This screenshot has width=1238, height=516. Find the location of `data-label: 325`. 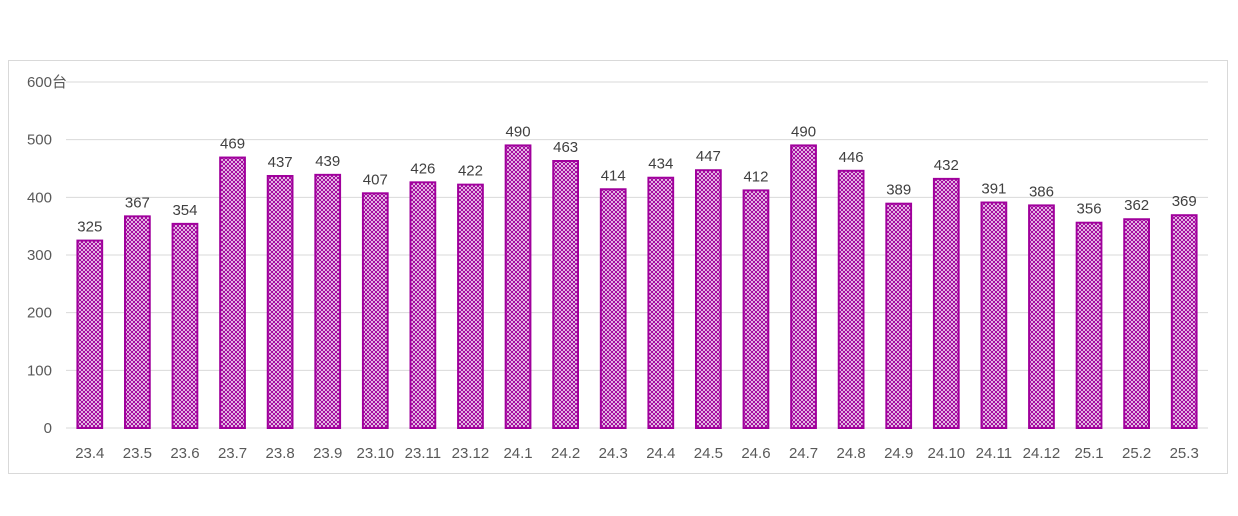

data-label: 325 is located at coordinates (89, 227).